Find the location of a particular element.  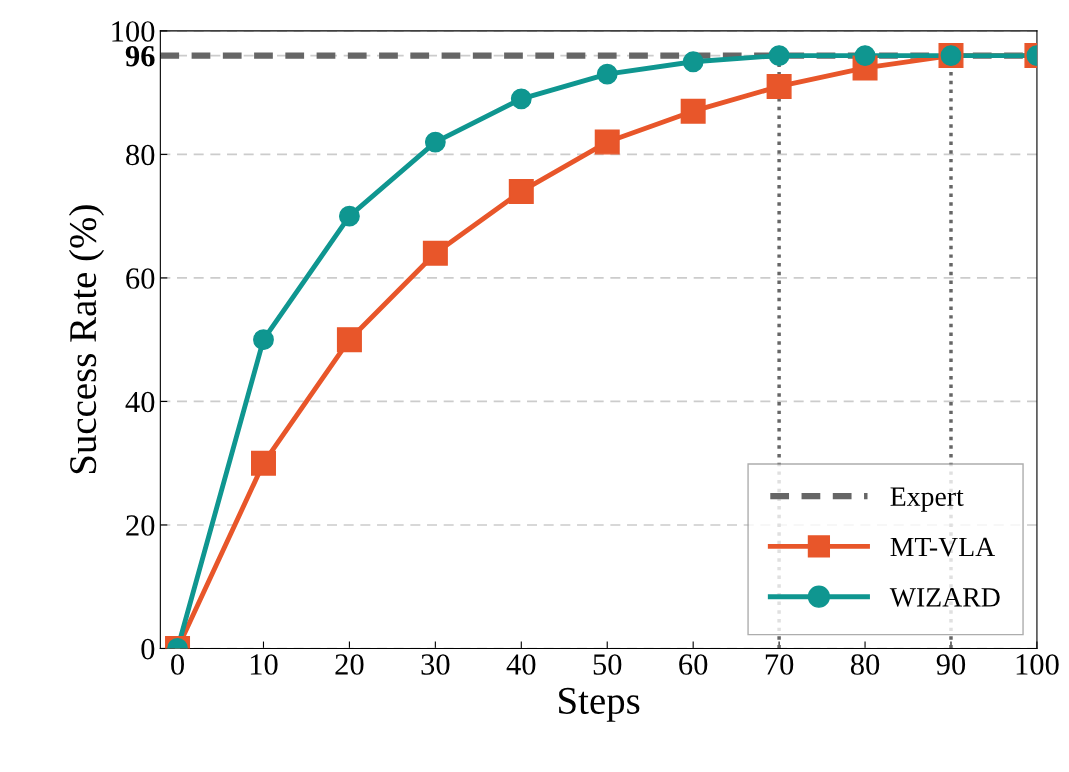

y-tick-label: 100 is located at coordinates (133, 31).